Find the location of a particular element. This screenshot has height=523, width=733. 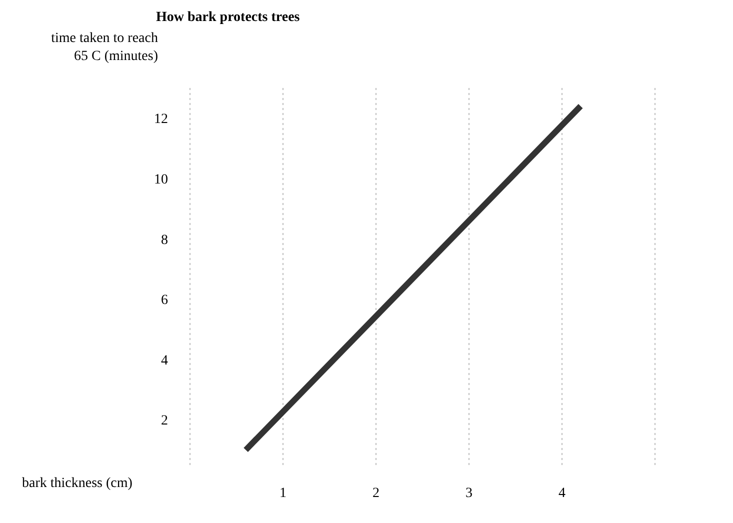

x-tick-label: 1 is located at coordinates (283, 493).